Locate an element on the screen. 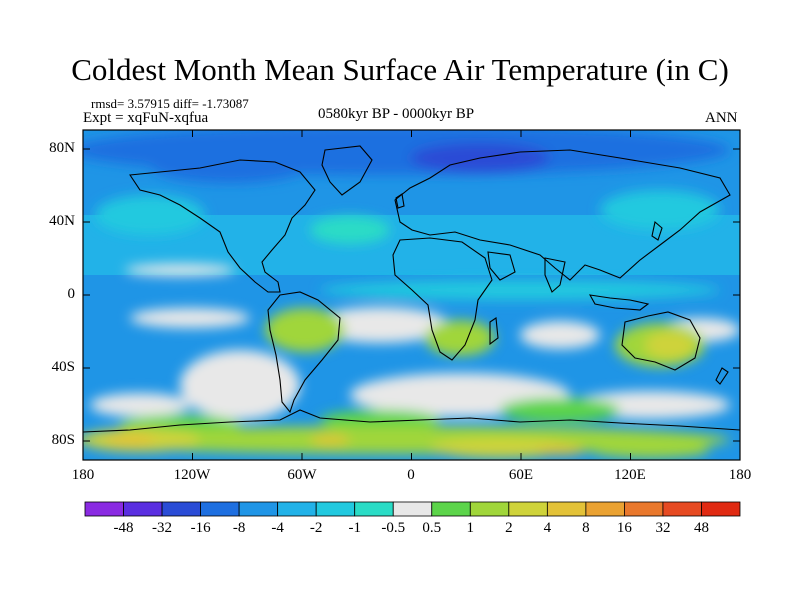 The height and width of the screenshot is (600, 800). lon-label-180-east: 180 is located at coordinates (740, 475).